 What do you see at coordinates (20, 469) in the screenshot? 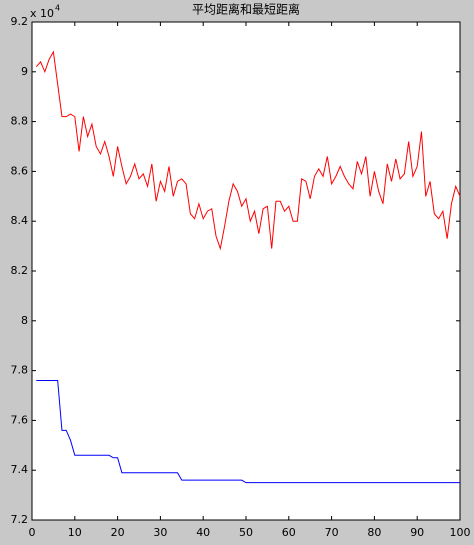
I see `y-tick-label: 7.4` at bounding box center [20, 469].